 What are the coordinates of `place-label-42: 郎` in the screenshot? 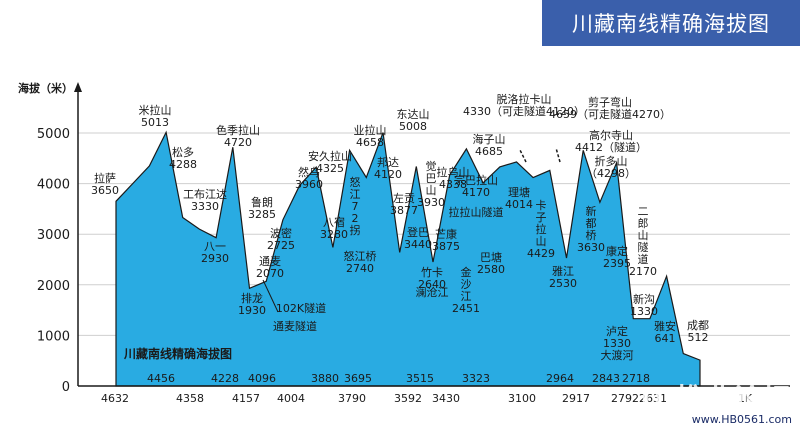 It's located at (643, 223).